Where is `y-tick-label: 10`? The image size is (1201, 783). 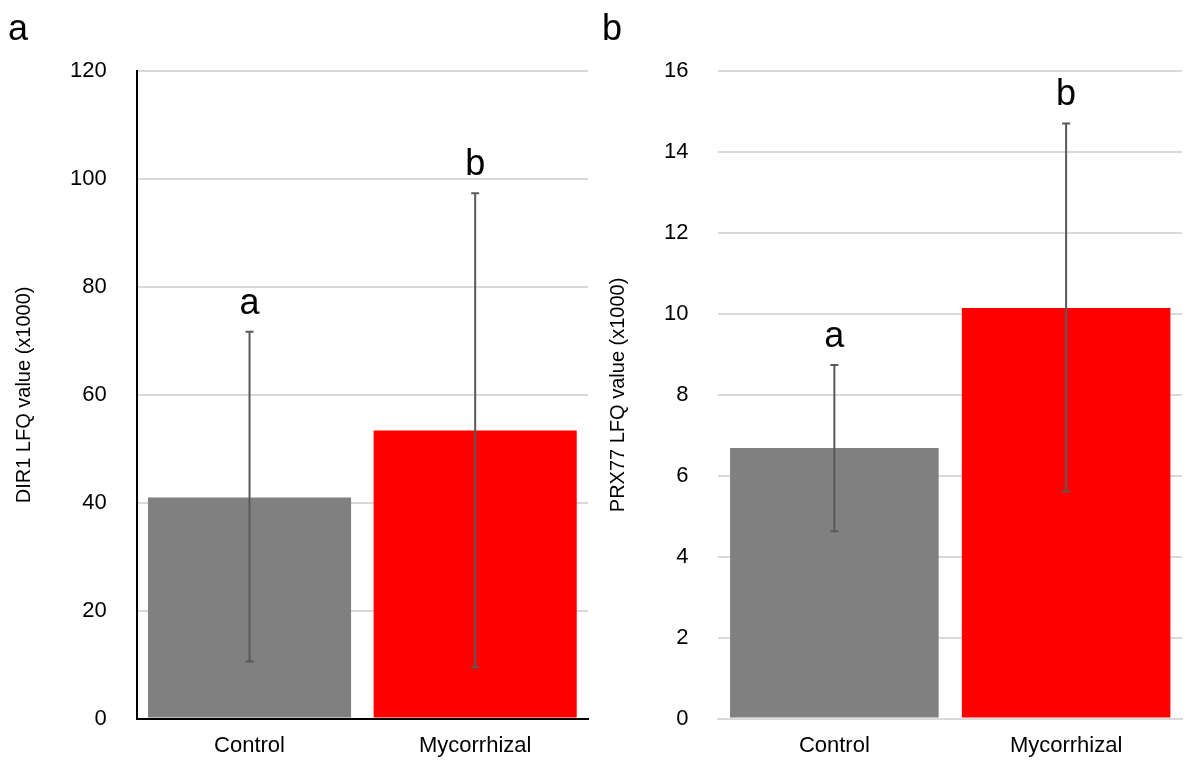
y-tick-label: 10 is located at coordinates (676, 313).